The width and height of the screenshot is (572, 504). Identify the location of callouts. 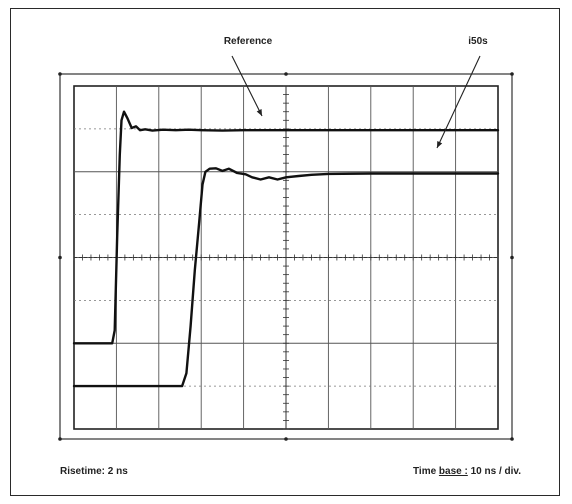
(356, 102).